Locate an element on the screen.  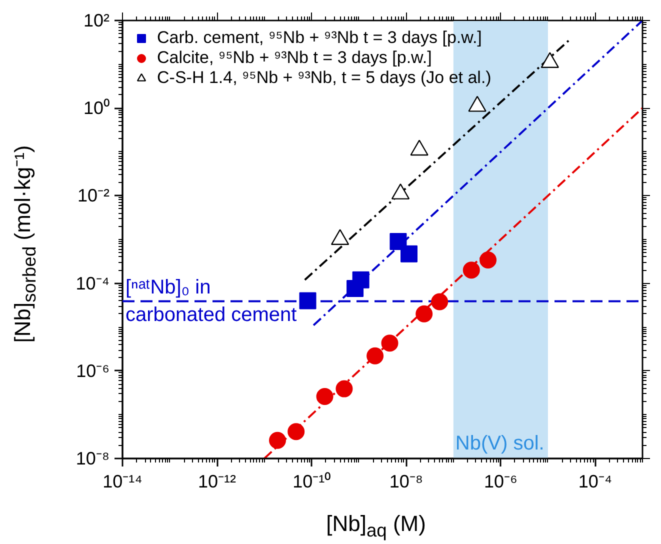
ref-line-label: [ⁿᵃᵗNb]₀ in carbonated cement is located at coordinates (212, 301).